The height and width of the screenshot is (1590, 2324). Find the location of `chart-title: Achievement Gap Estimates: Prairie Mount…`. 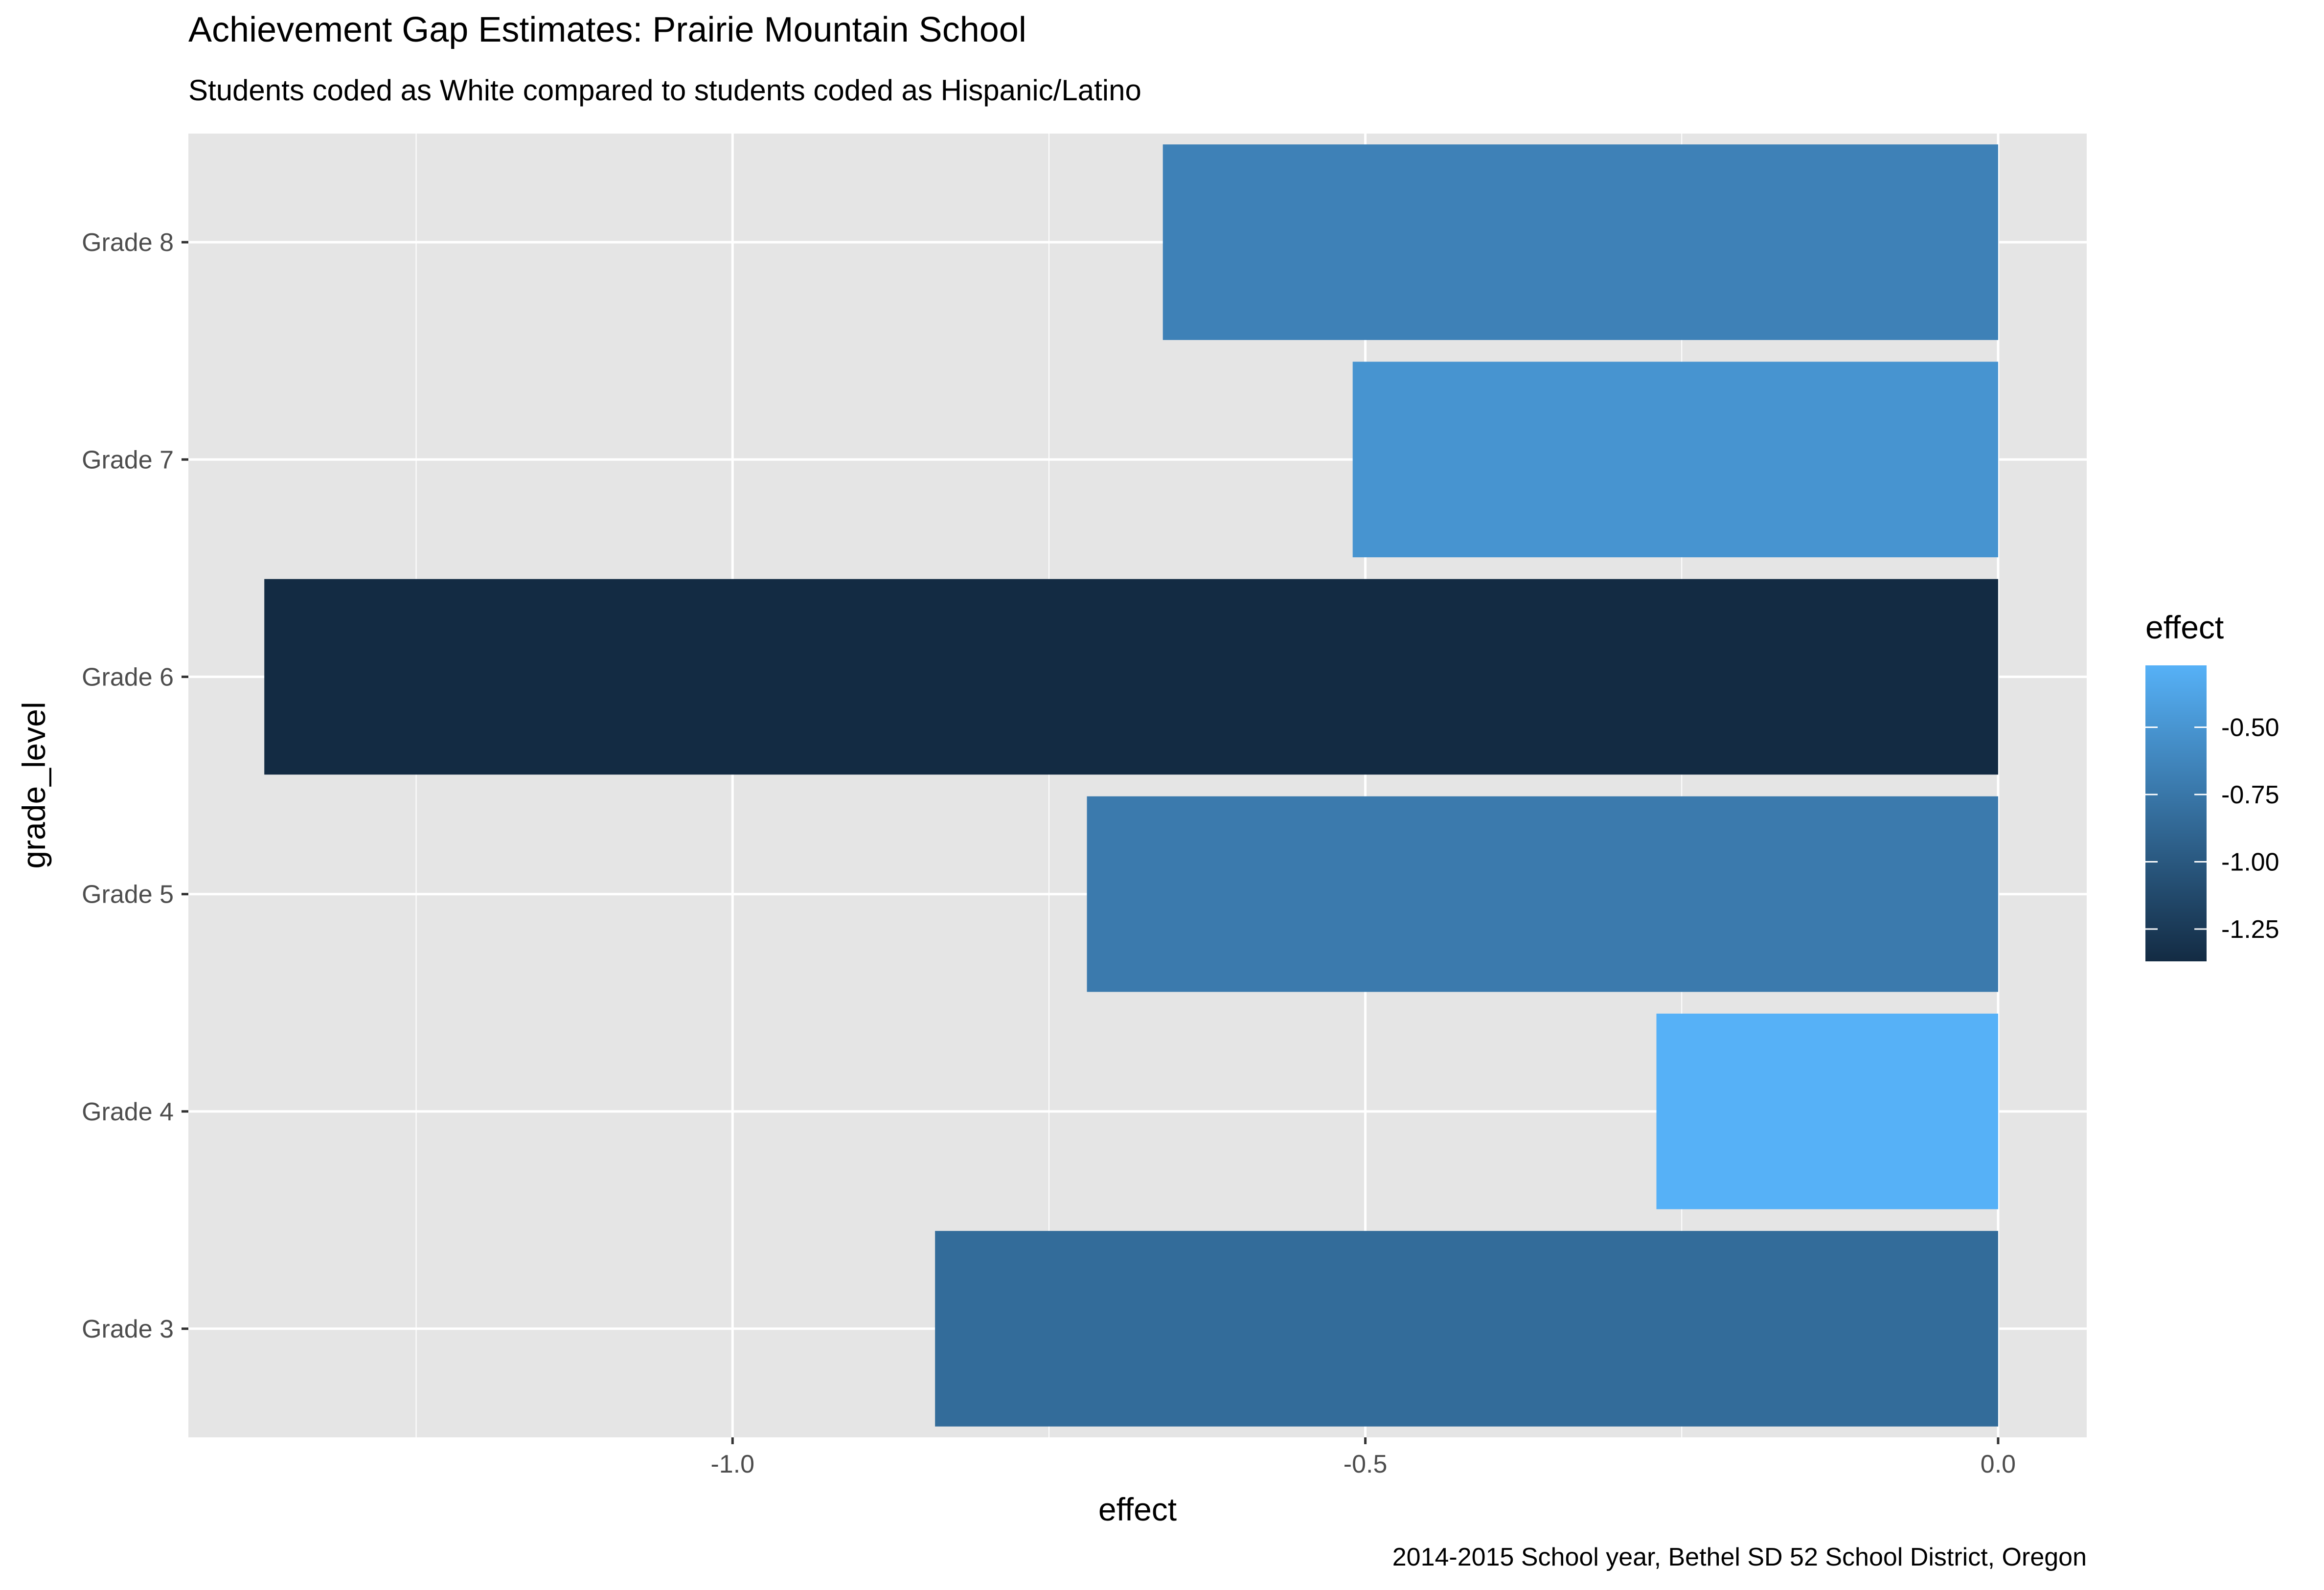

chart-title: Achievement Gap Estimates: Prairie Mount… is located at coordinates (607, 30).